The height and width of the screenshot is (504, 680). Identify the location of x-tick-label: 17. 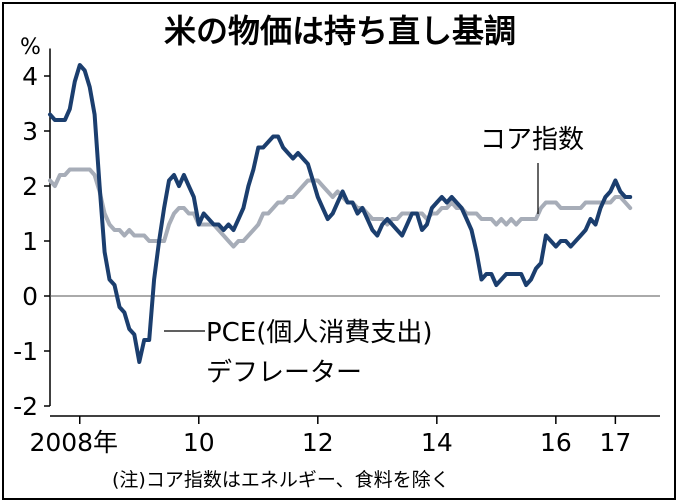
(615, 442).